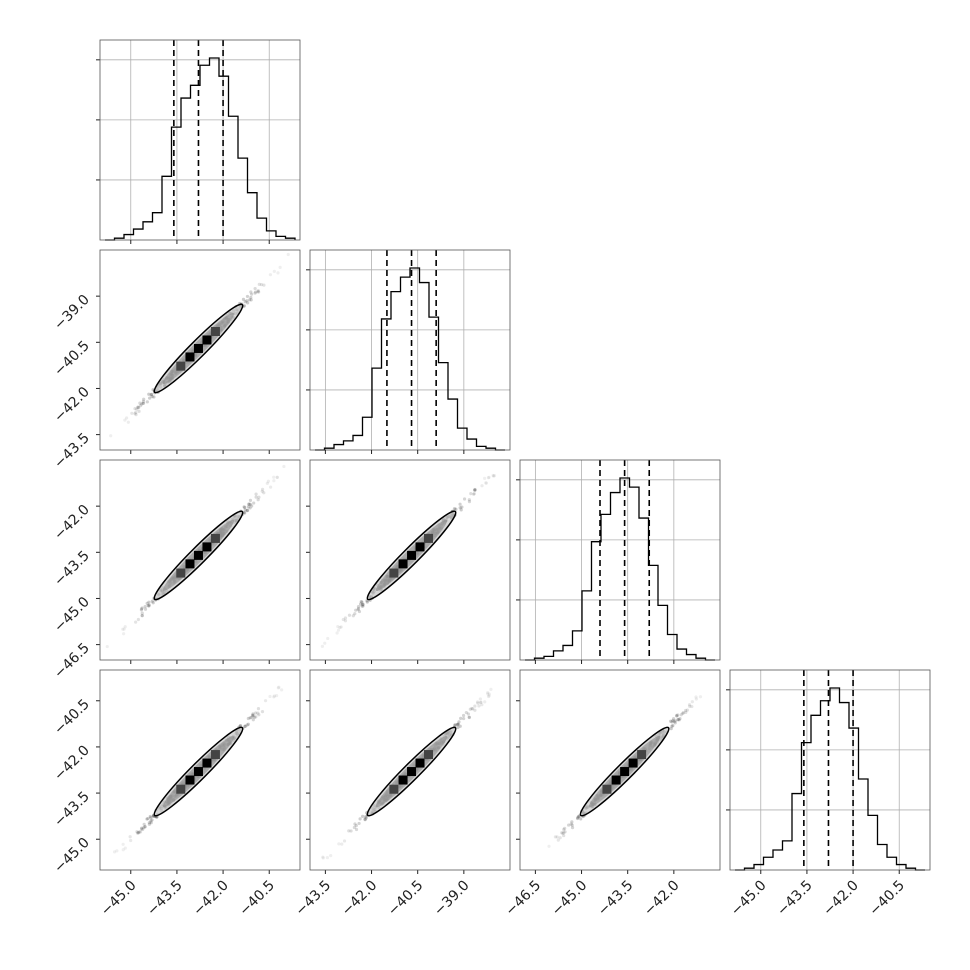 The height and width of the screenshot is (970, 970). What do you see at coordinates (452, 899) in the screenshot?
I see `x-tick-label: −39.0` at bounding box center [452, 899].